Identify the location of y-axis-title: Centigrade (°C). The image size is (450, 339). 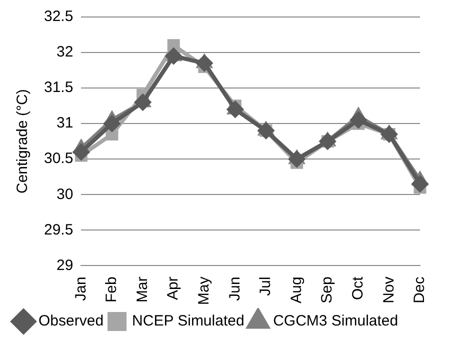
(23, 141).